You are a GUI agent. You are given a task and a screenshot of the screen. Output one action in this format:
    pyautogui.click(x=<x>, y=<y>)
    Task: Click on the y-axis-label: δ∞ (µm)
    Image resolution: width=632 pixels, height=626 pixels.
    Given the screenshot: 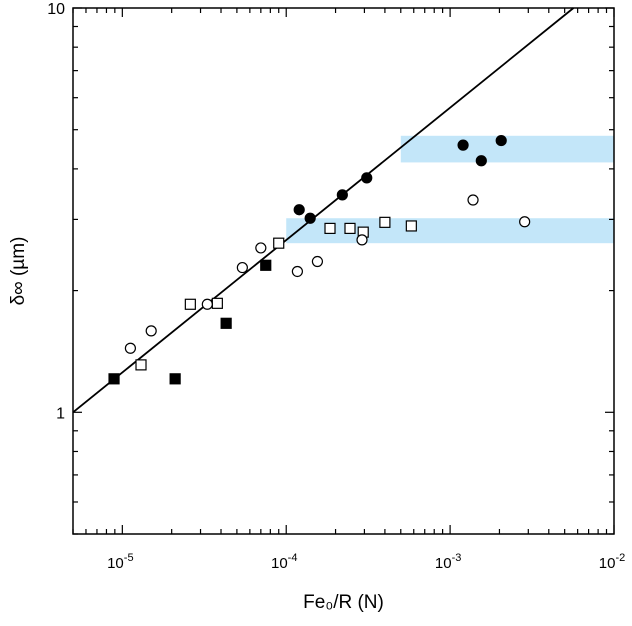 What is the action you would take?
    pyautogui.click(x=18, y=271)
    